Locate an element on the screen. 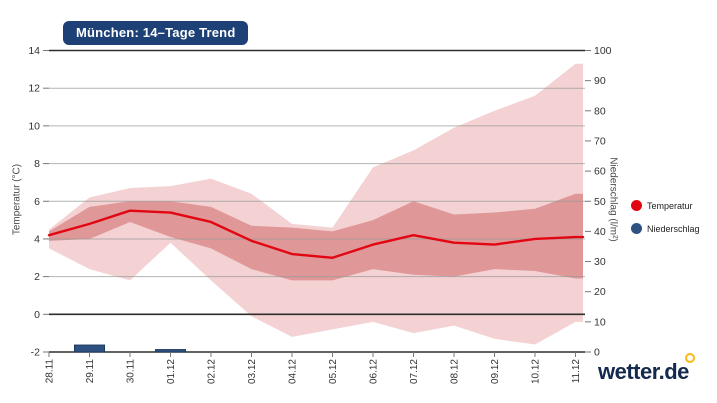  x-tick-label: 30.11 is located at coordinates (131, 371).